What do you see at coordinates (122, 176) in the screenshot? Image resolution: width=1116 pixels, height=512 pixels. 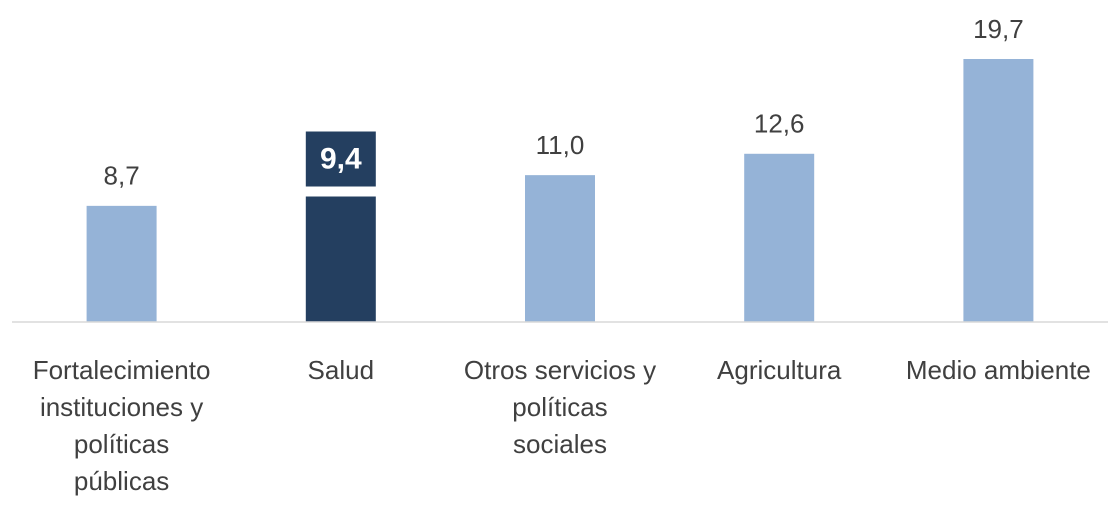 I see `value-label: 8,7` at bounding box center [122, 176].